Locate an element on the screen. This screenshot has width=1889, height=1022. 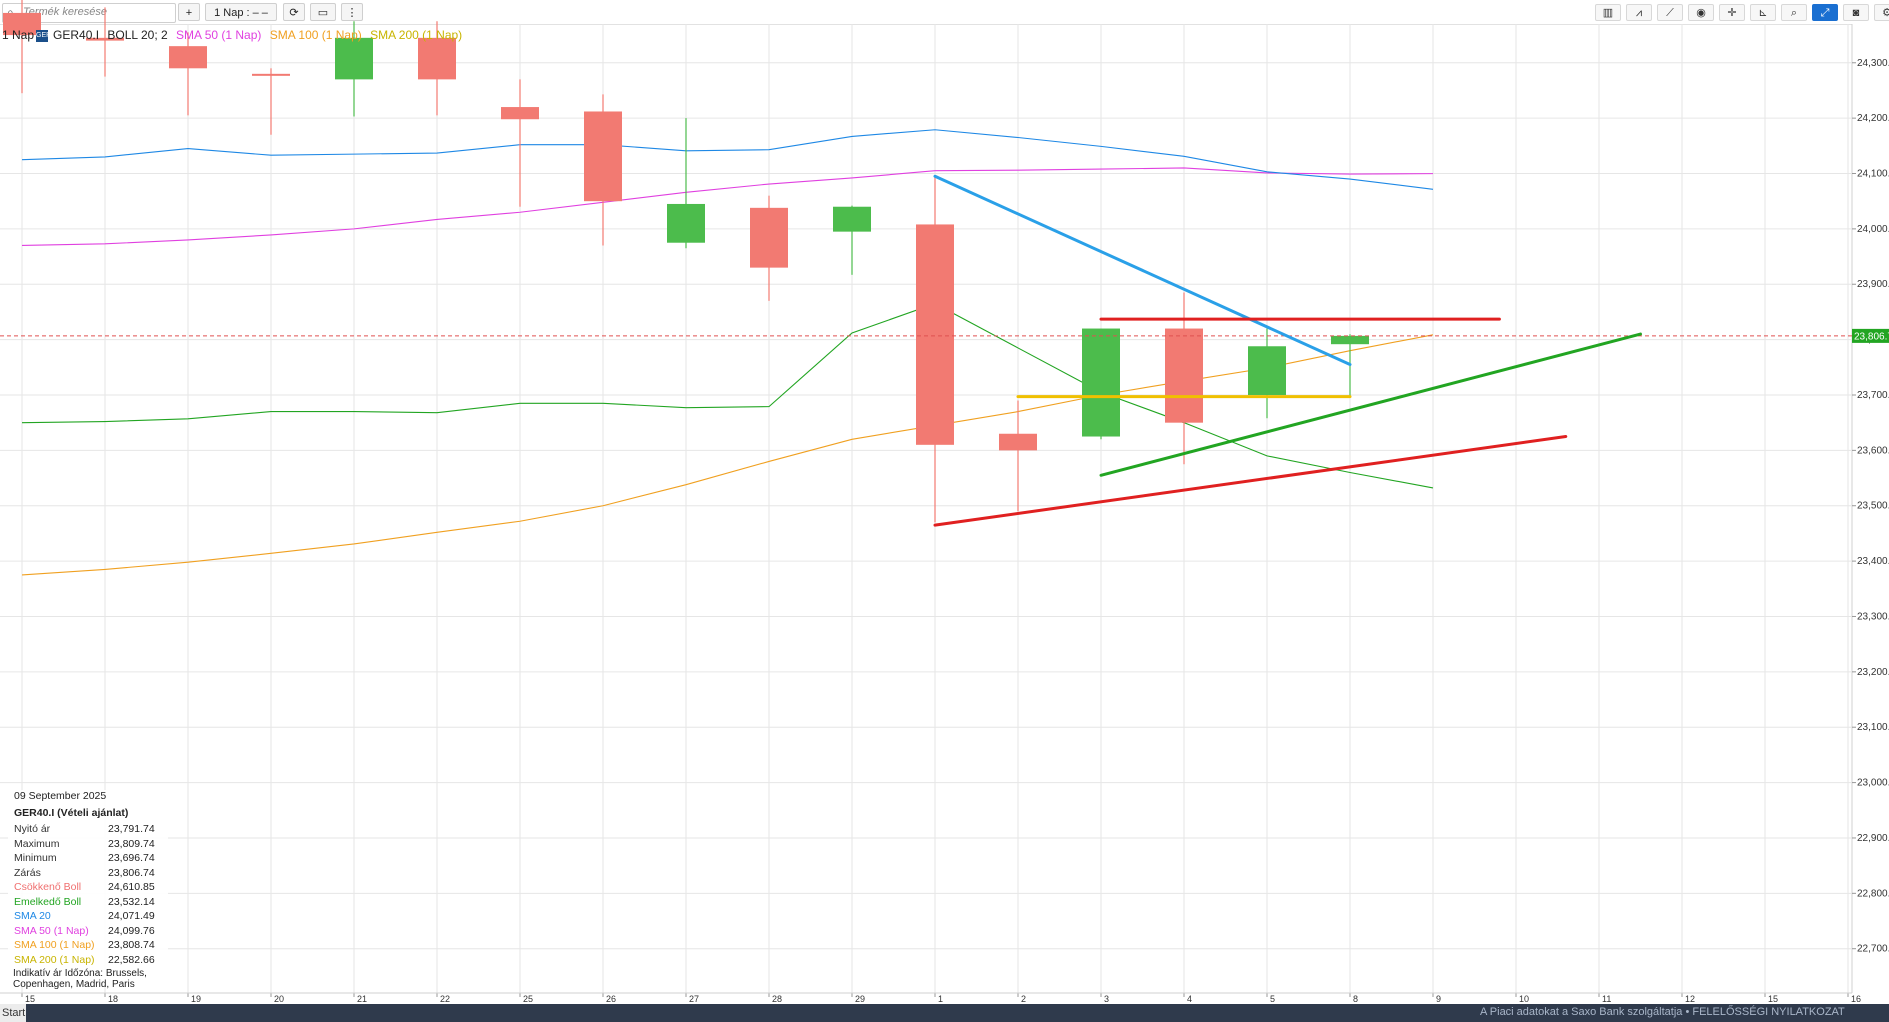
info-row-value: 24,071.49 is located at coordinates (131, 916).